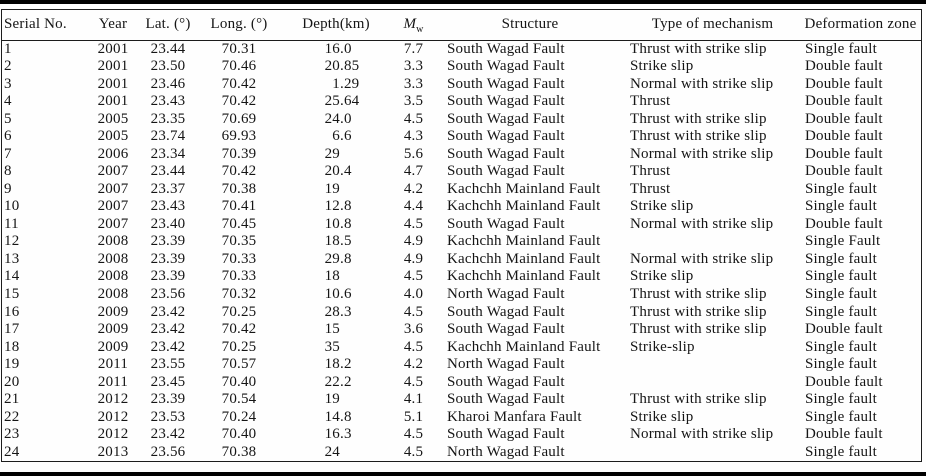  Describe the element at coordinates (239, 25) in the screenshot. I see `col-header-long: Long. (°)` at that location.